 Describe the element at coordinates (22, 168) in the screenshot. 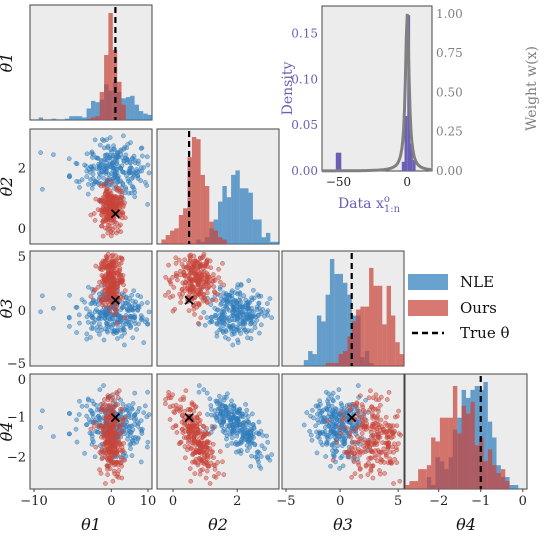

I see `y-tick-label: 2` at that location.